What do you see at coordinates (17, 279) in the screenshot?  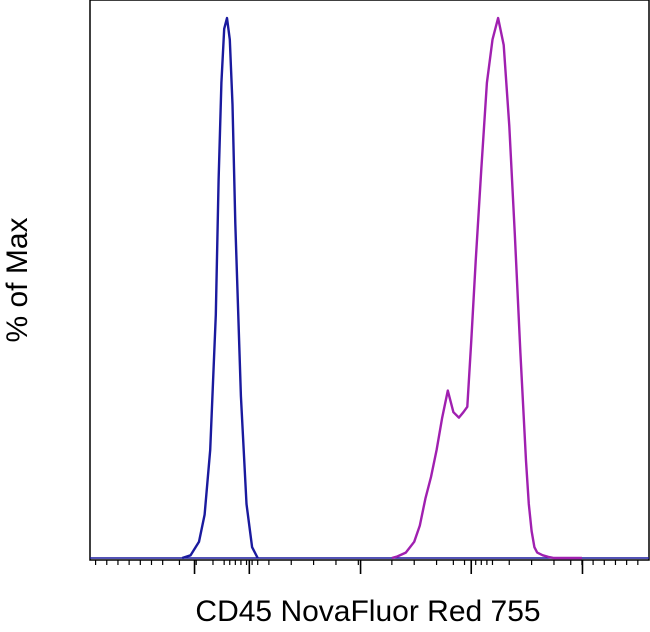 I see `y-axis-label: % of Max` at bounding box center [17, 279].